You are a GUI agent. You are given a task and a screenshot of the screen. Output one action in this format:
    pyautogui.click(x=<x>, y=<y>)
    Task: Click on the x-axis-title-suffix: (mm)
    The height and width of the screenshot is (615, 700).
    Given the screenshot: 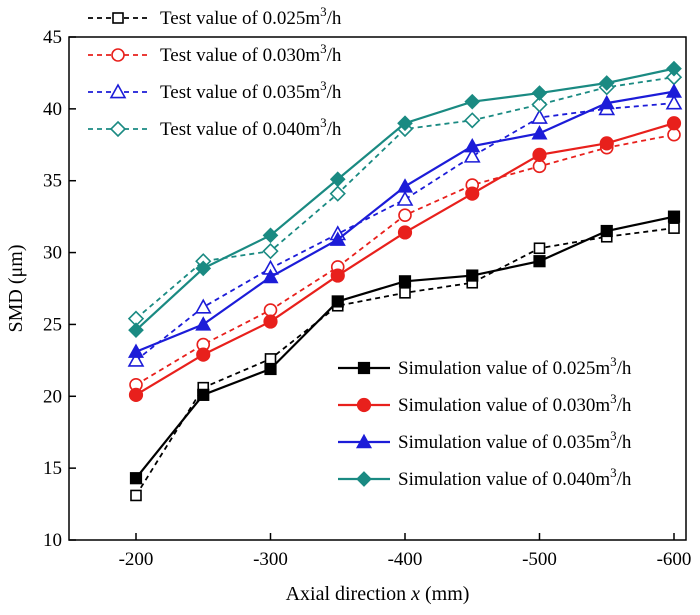 What is the action you would take?
    pyautogui.click(x=444, y=594)
    